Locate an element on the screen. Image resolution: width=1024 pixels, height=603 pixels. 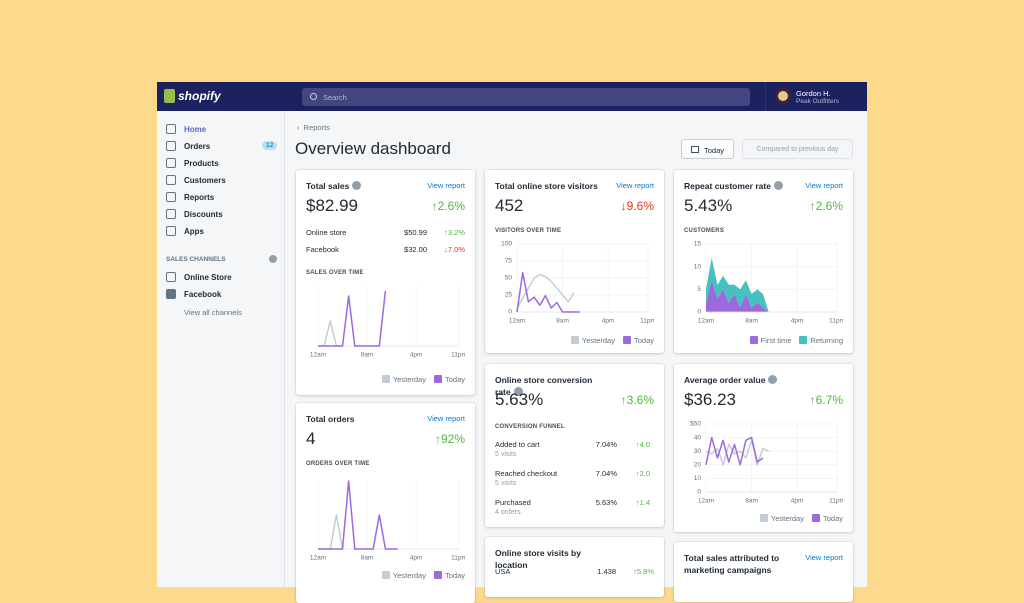
card-title: Total online store visitors is located at coordinates (550, 186).